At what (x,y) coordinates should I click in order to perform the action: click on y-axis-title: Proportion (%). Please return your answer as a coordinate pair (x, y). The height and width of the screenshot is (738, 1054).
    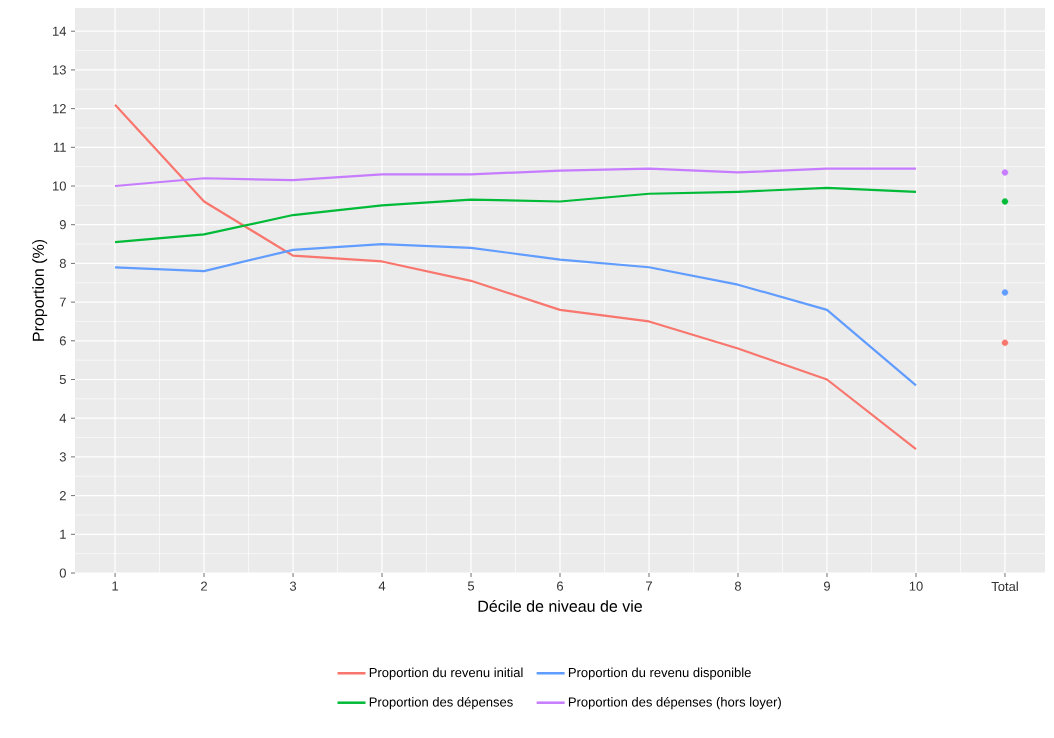
    Looking at the image, I should click on (40, 290).